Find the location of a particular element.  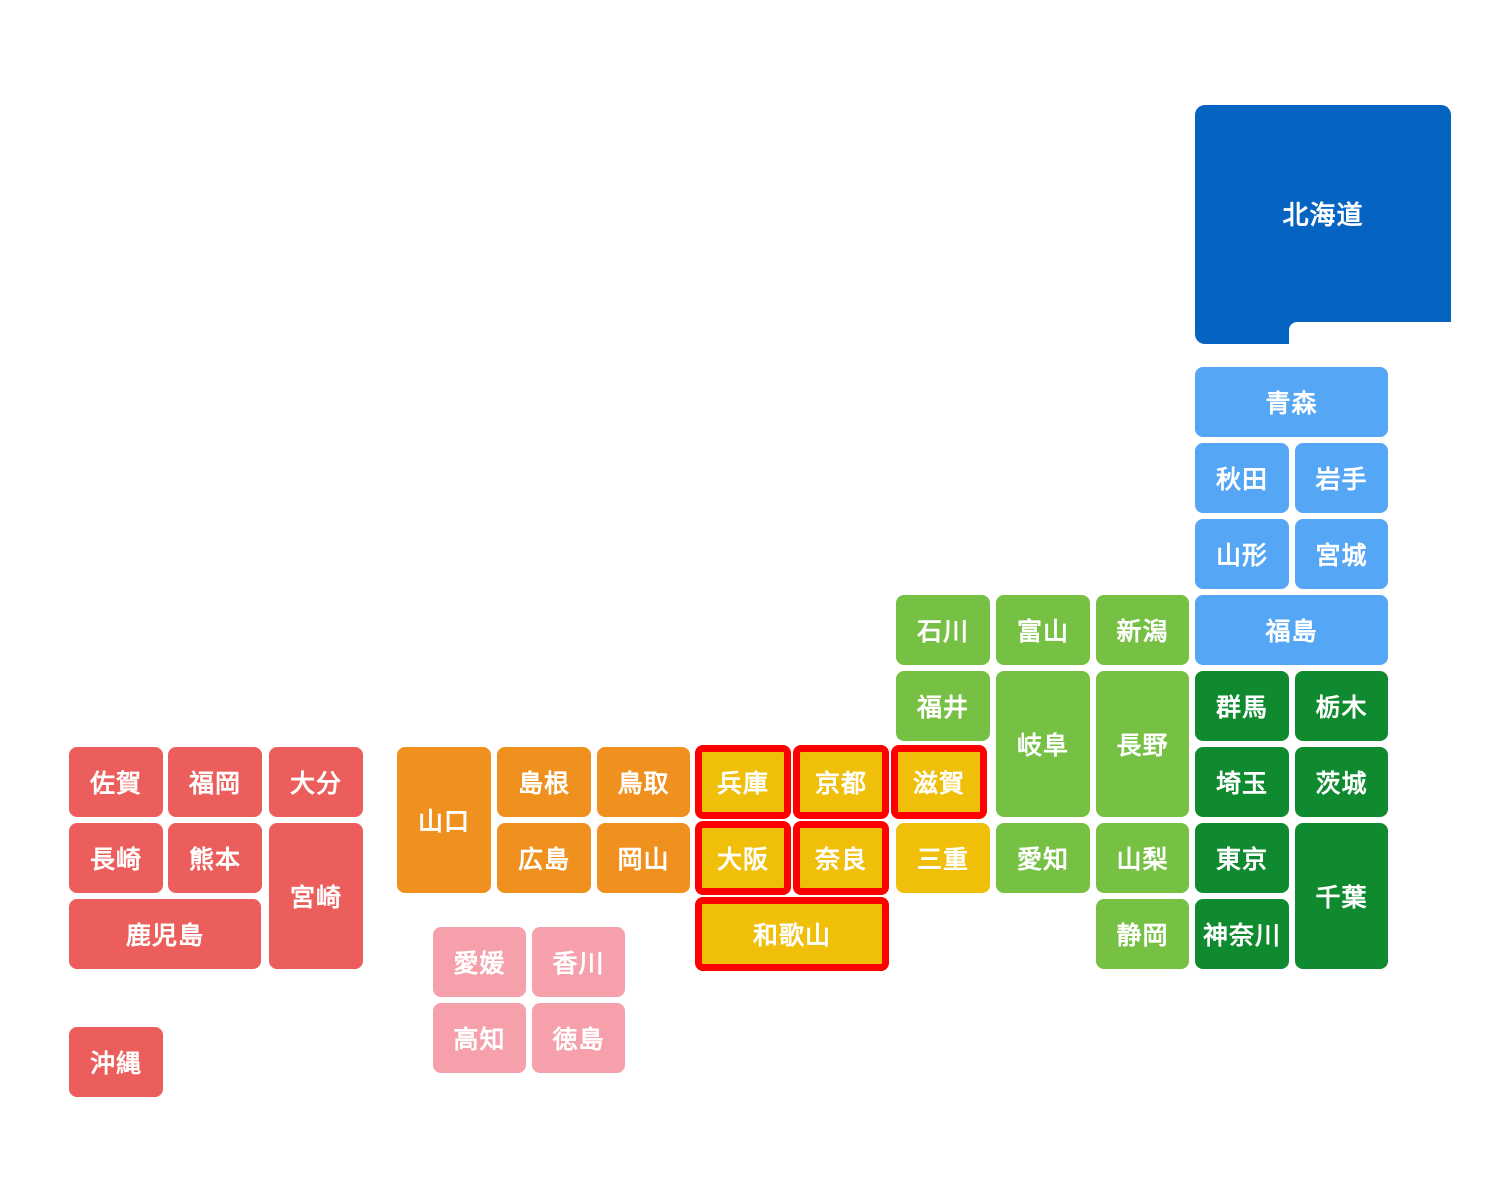

prefecture-fukushima: 福島 is located at coordinates (1291, 630).